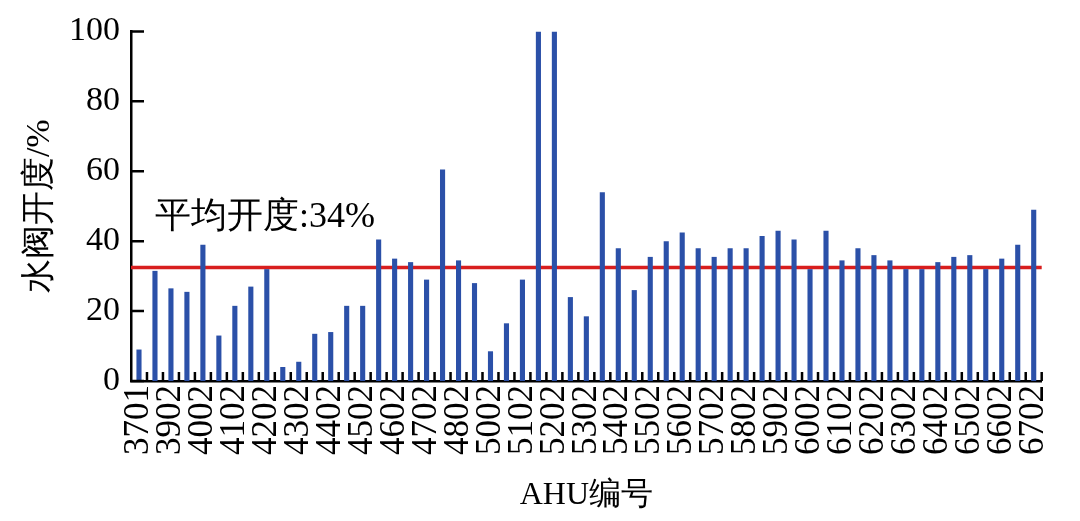 This screenshot has width=1080, height=521. I want to click on y-tick-label: 40, so click(103, 239).